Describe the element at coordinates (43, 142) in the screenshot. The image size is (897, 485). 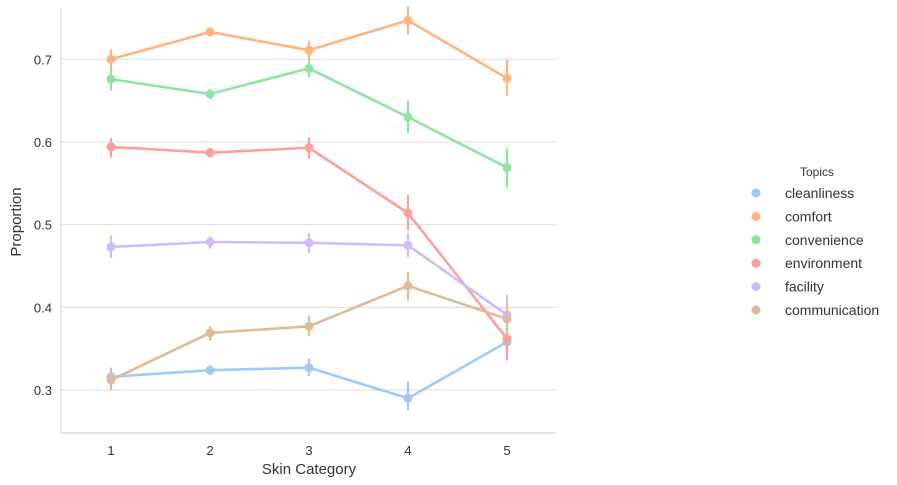
I see `y-tick-label: 0.6` at that location.